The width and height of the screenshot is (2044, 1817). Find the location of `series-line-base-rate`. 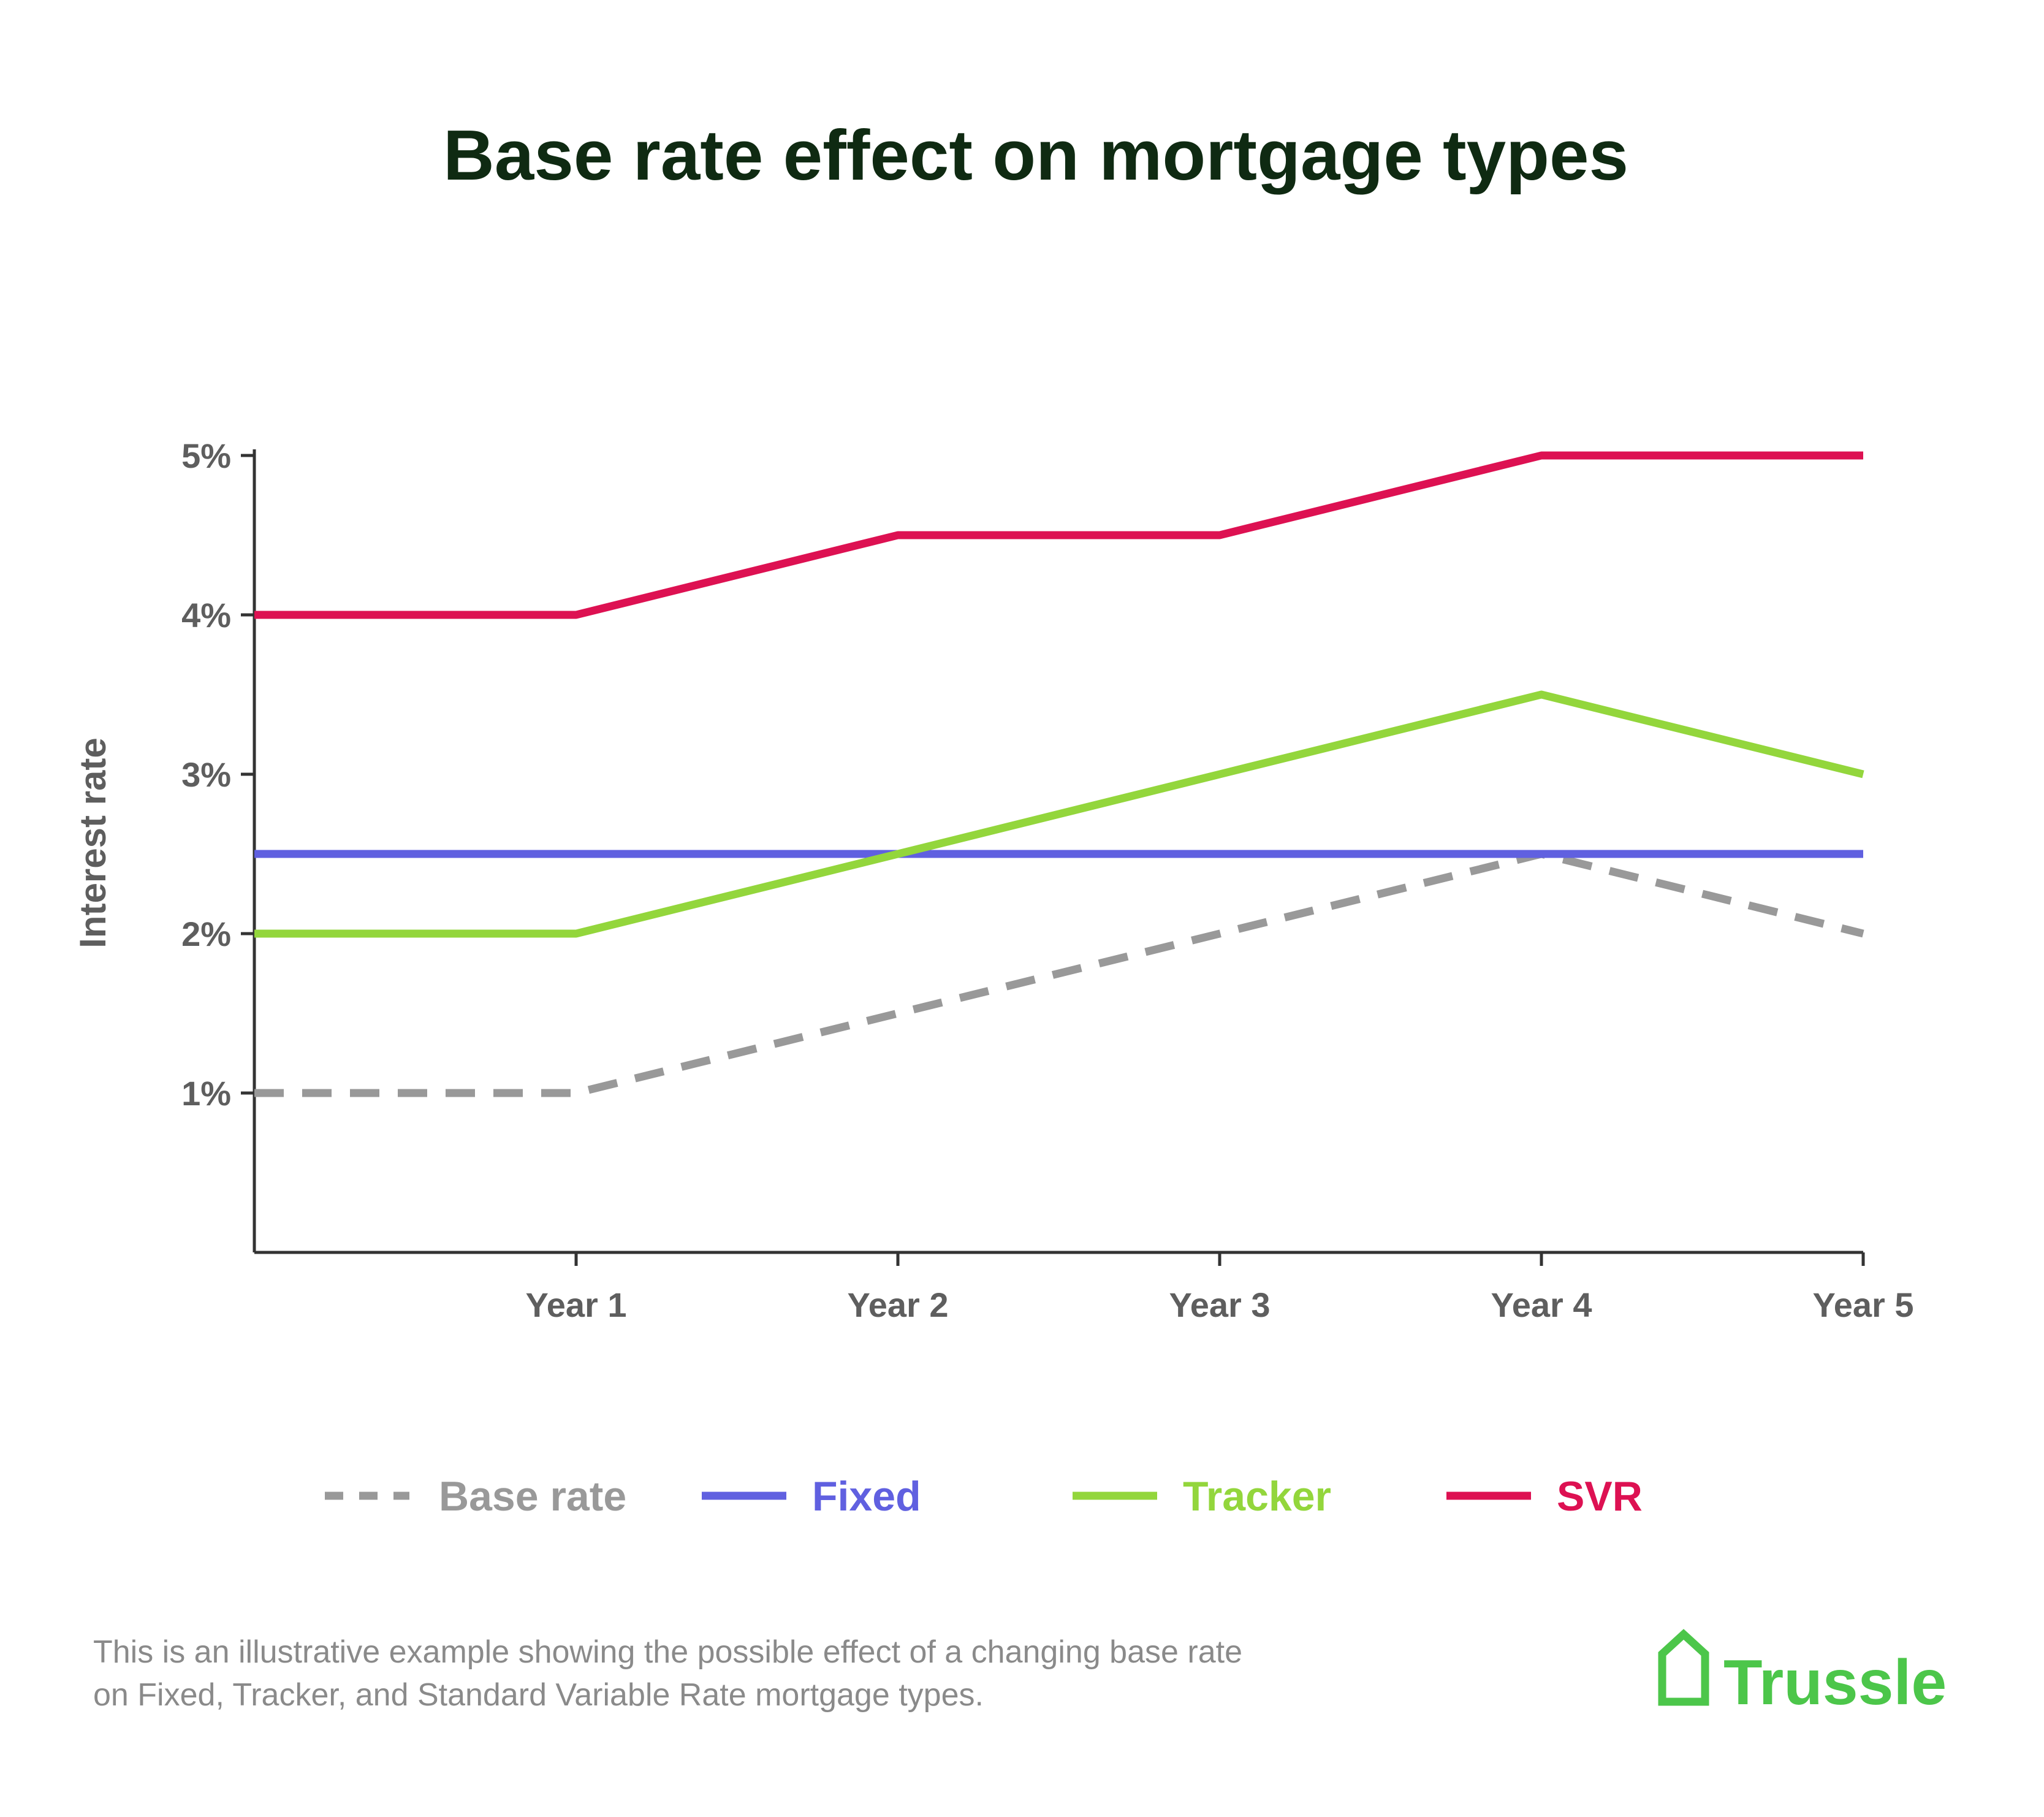

series-line-base-rate is located at coordinates (1059, 973).